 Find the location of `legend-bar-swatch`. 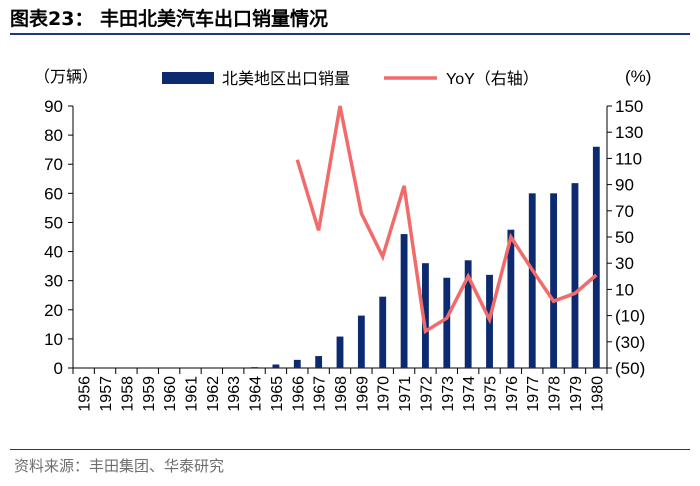

legend-bar-swatch is located at coordinates (188, 78).